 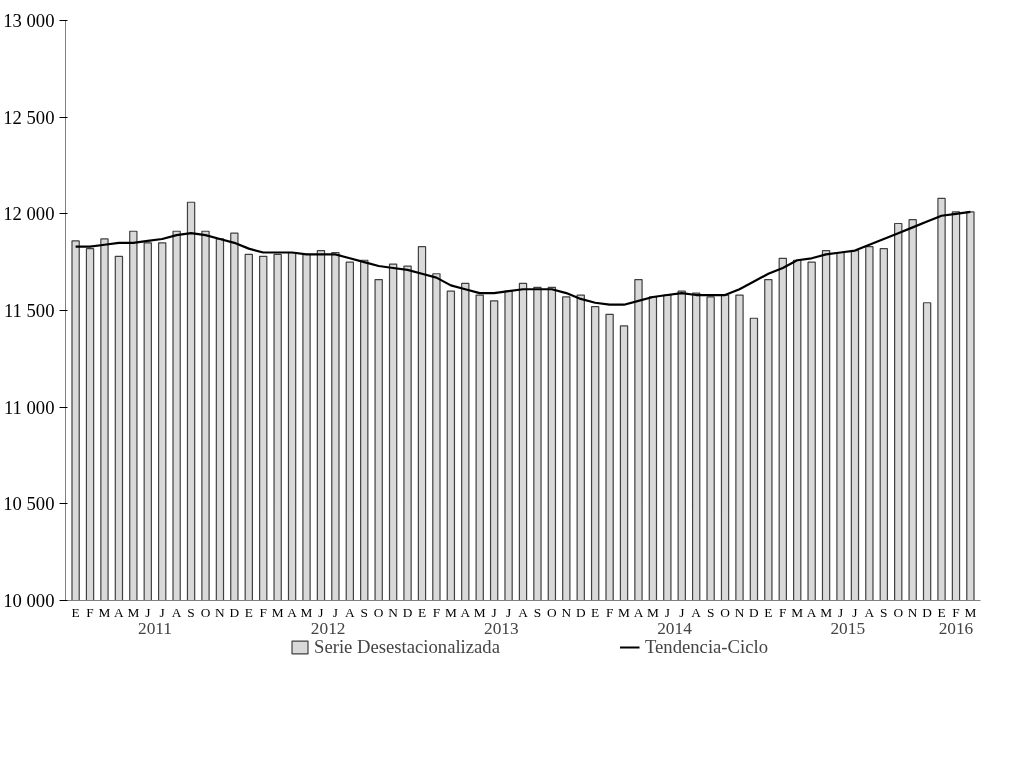 I want to click on y-tick-label: 13 000, so click(x=29, y=20).